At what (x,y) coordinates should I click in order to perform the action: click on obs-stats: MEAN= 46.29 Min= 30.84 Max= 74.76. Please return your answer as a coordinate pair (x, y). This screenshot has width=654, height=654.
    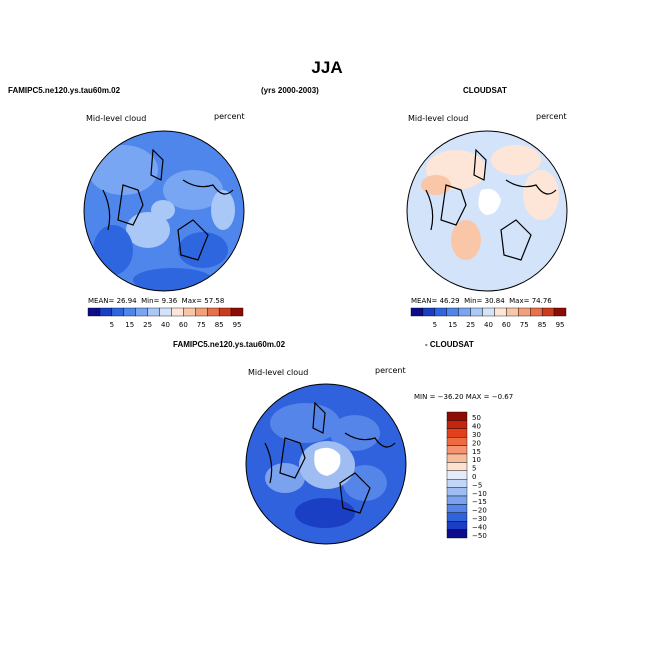
    Looking at the image, I should click on (481, 301).